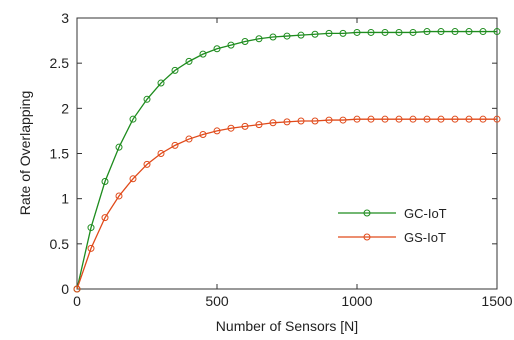 The height and width of the screenshot is (340, 514). I want to click on x-tick-label: 1500, so click(496, 301).